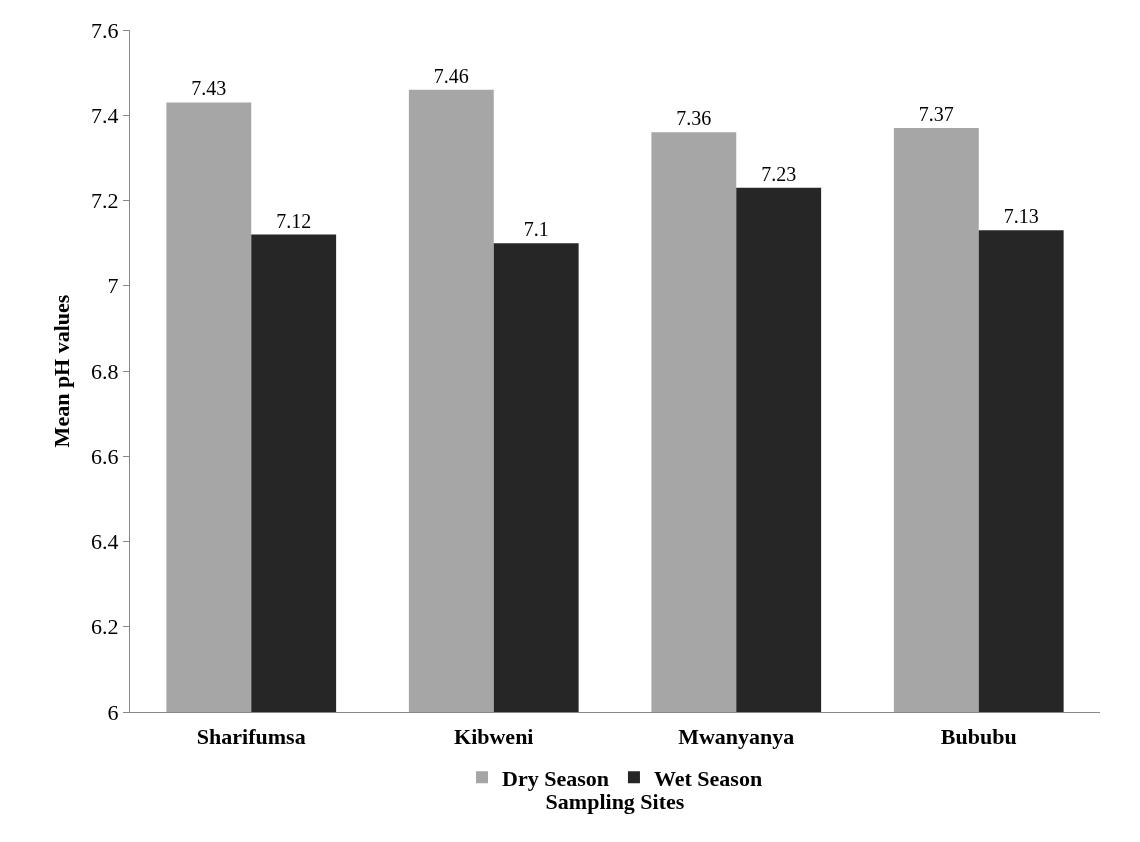 Image resolution: width=1140 pixels, height=842 pixels. What do you see at coordinates (694, 118) in the screenshot?
I see `data-label: 7.36` at bounding box center [694, 118].